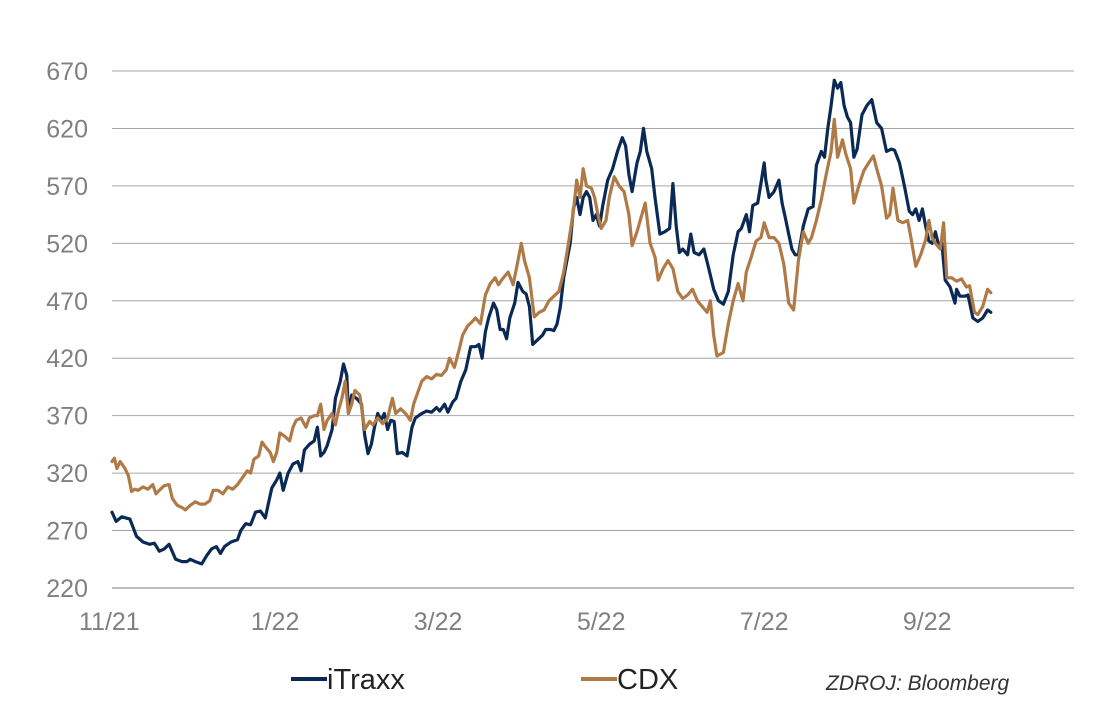 Image resolution: width=1097 pixels, height=728 pixels. I want to click on legend-label-itraxx: iTraxx, so click(366, 680).